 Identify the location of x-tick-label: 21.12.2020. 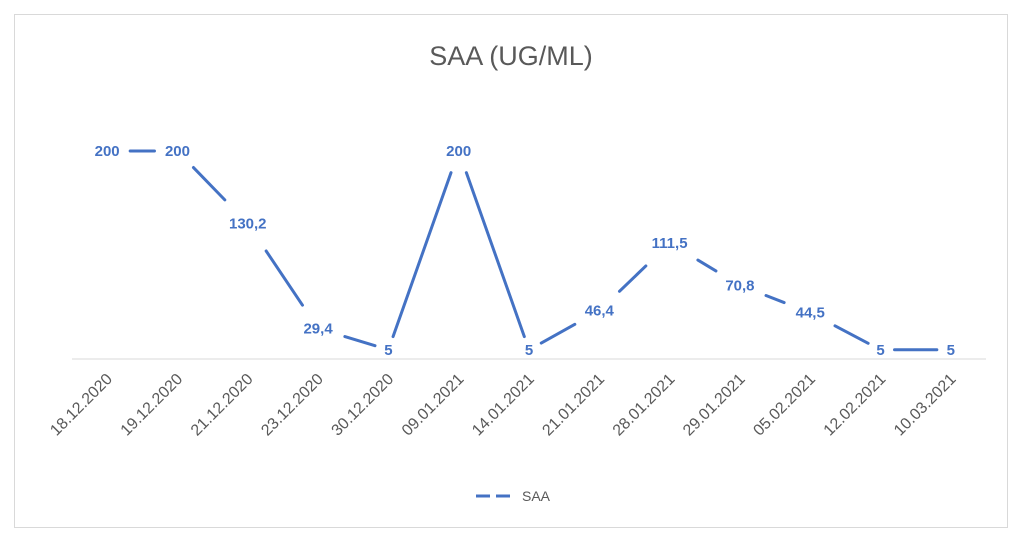
(222, 405).